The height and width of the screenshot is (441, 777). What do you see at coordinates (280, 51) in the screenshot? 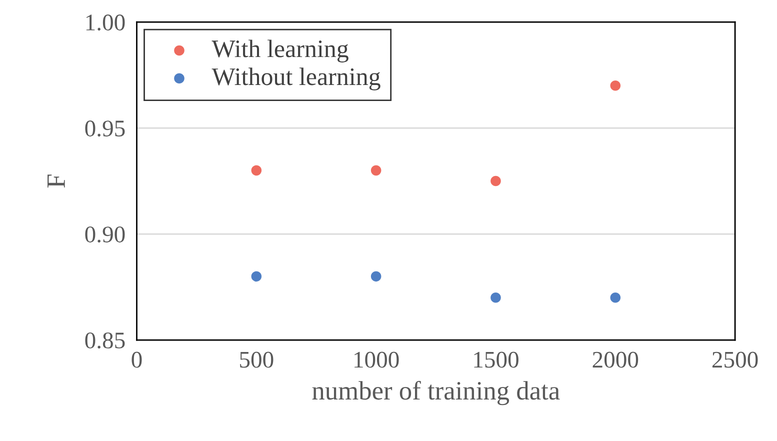
I see `legend-label: With learning` at bounding box center [280, 51].